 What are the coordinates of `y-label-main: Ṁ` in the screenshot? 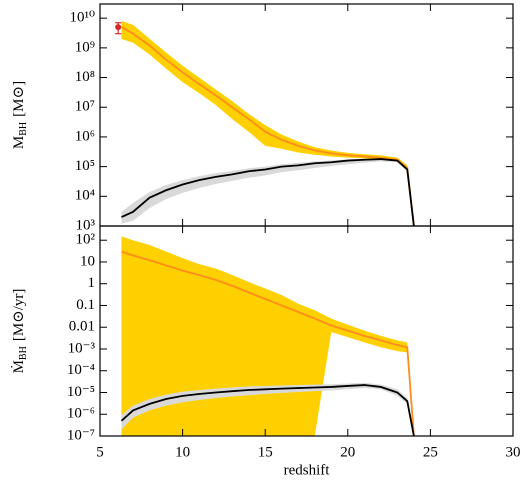 It's located at (19, 366).